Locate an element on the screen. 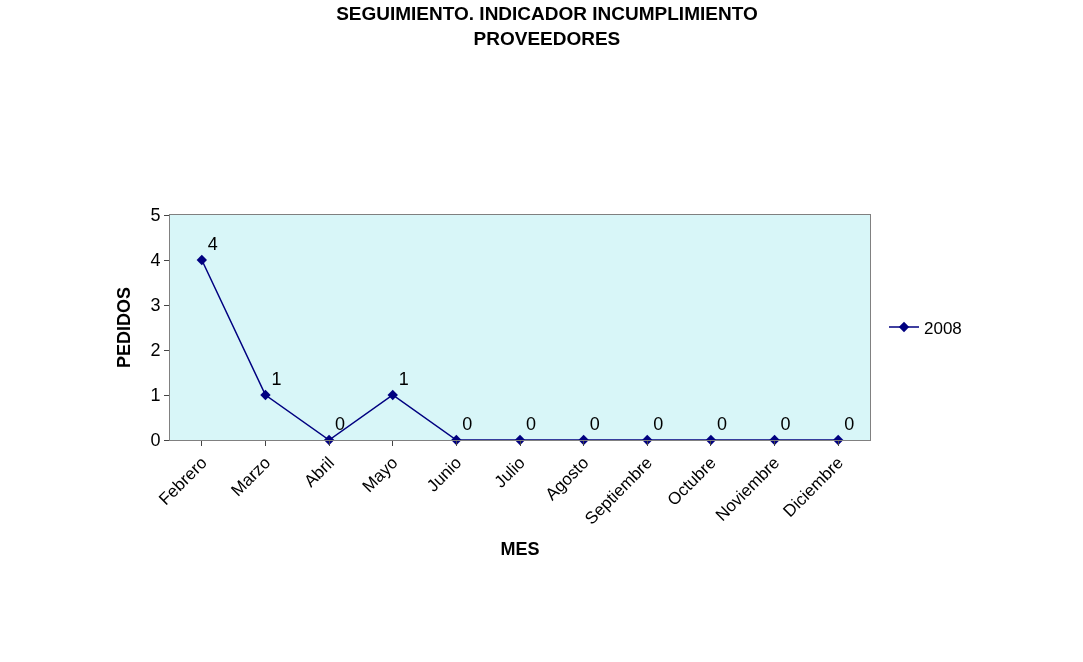 This screenshot has height=662, width=1083. y-tick-label: 4 is located at coordinates (155, 260).